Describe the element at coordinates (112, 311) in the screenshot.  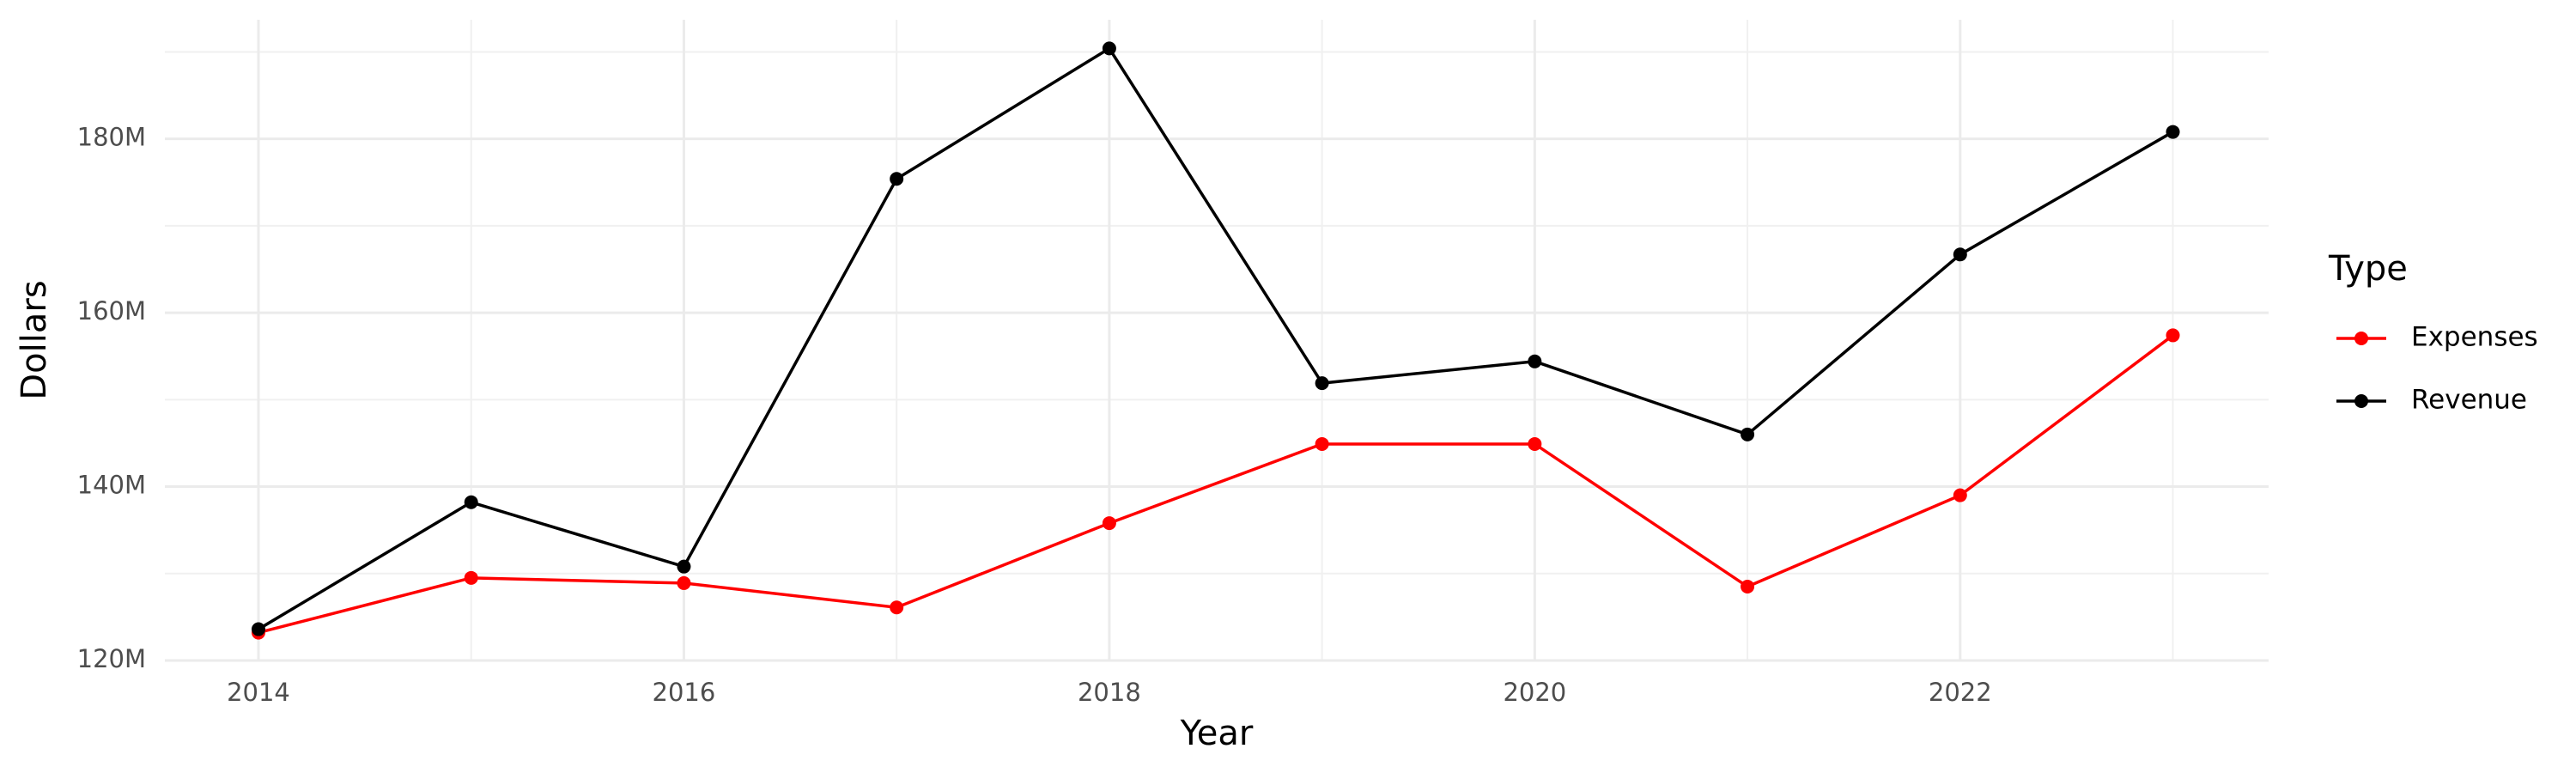
I see `y-tick-label: 160M` at that location.